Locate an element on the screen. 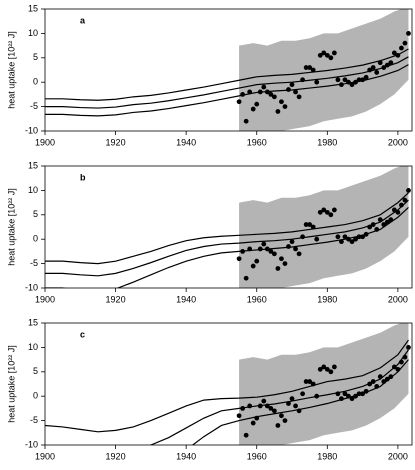  x-tick-label: 1920 is located at coordinates (116, 142).